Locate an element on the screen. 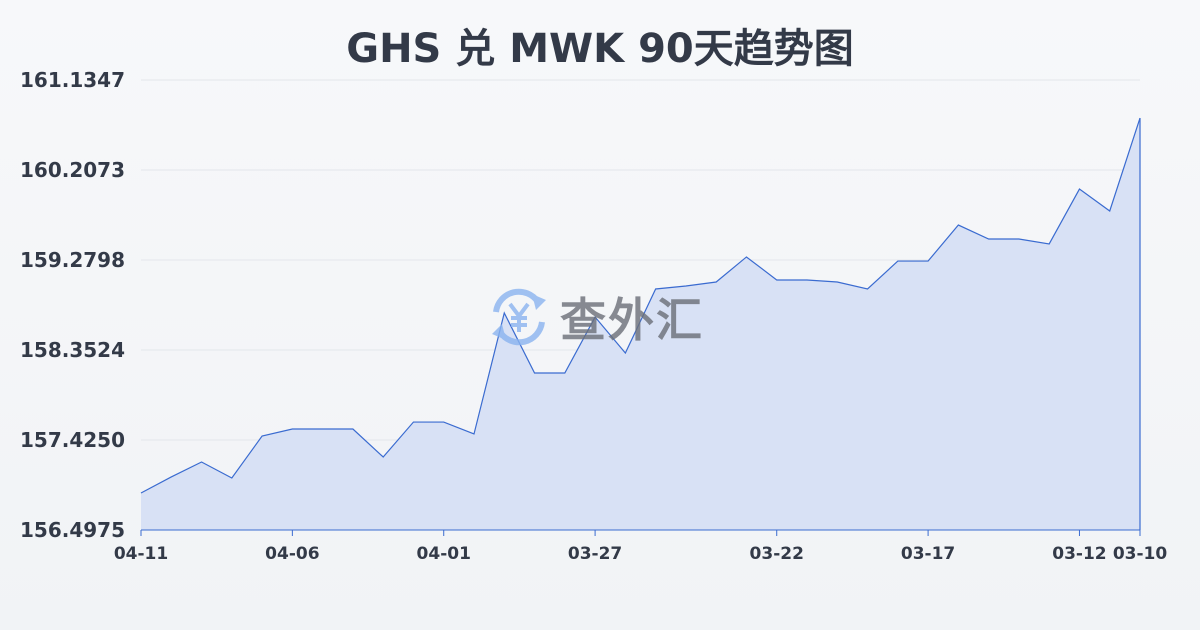 This screenshot has width=1200, height=630. y-tick-label: 159.2798 is located at coordinates (72, 260).